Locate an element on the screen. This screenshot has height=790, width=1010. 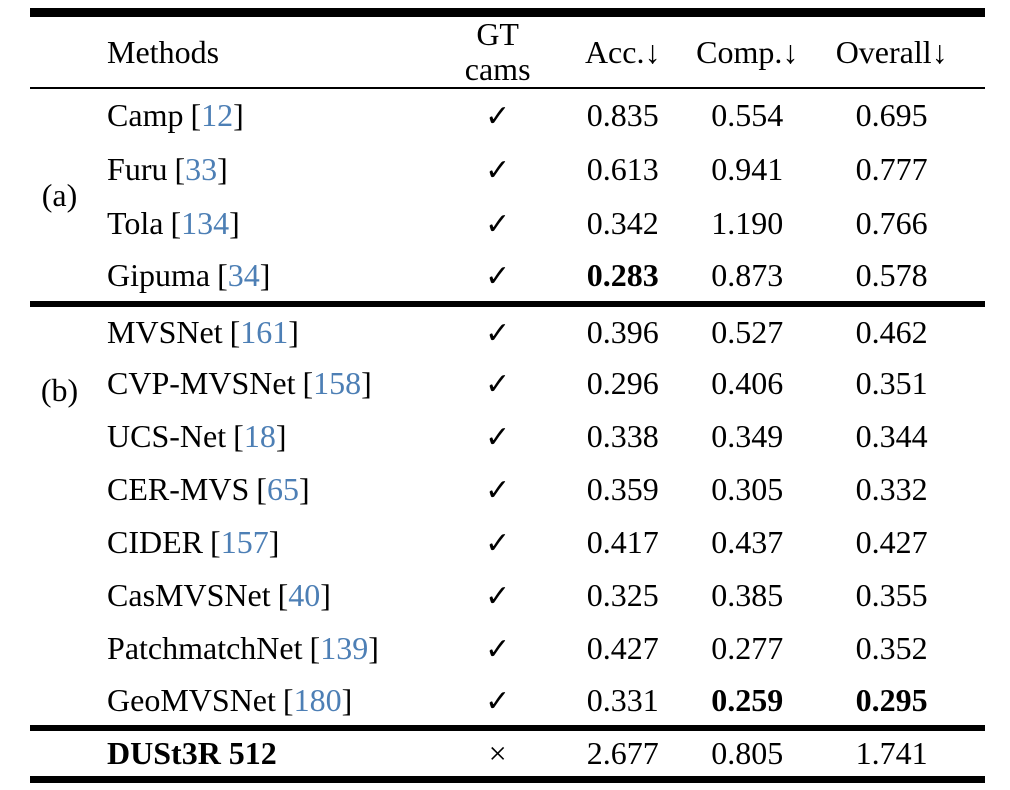
method-name: PatchmatchNet is located at coordinates (205, 648).